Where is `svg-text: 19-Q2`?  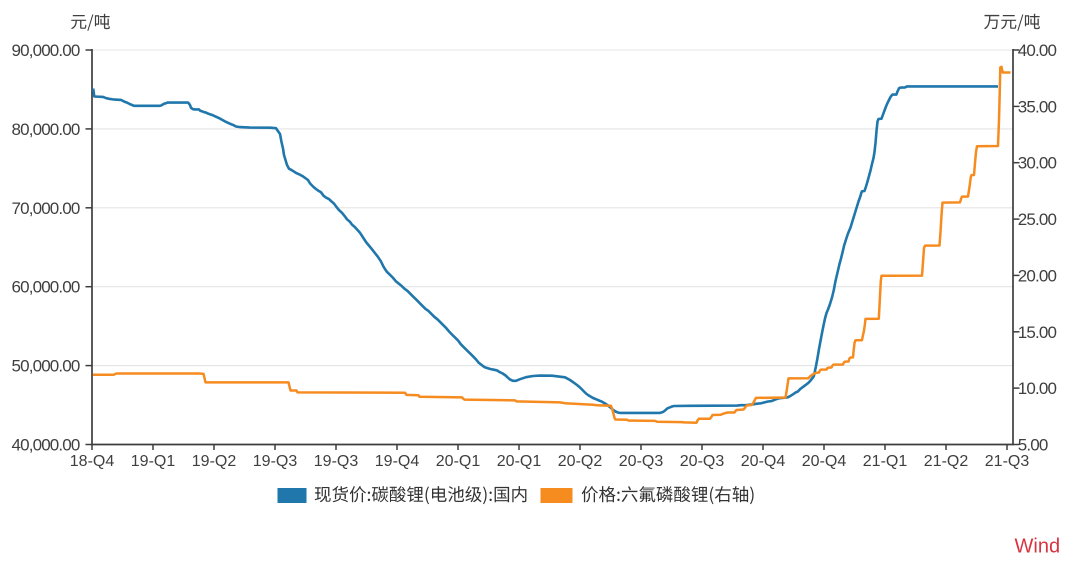 svg-text: 19-Q2 is located at coordinates (214, 461).